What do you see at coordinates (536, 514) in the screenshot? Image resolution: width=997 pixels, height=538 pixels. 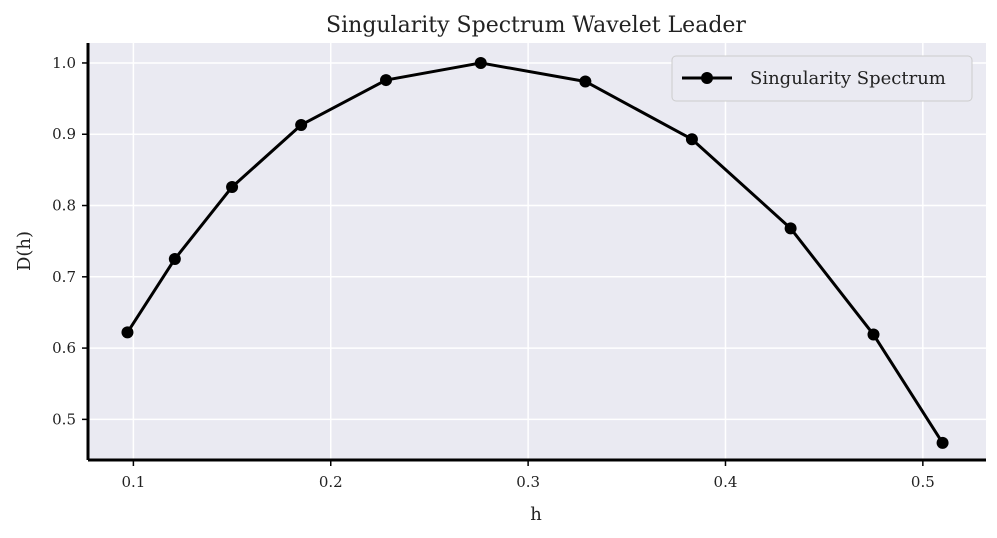 I see `x-axis-label: h` at bounding box center [536, 514].